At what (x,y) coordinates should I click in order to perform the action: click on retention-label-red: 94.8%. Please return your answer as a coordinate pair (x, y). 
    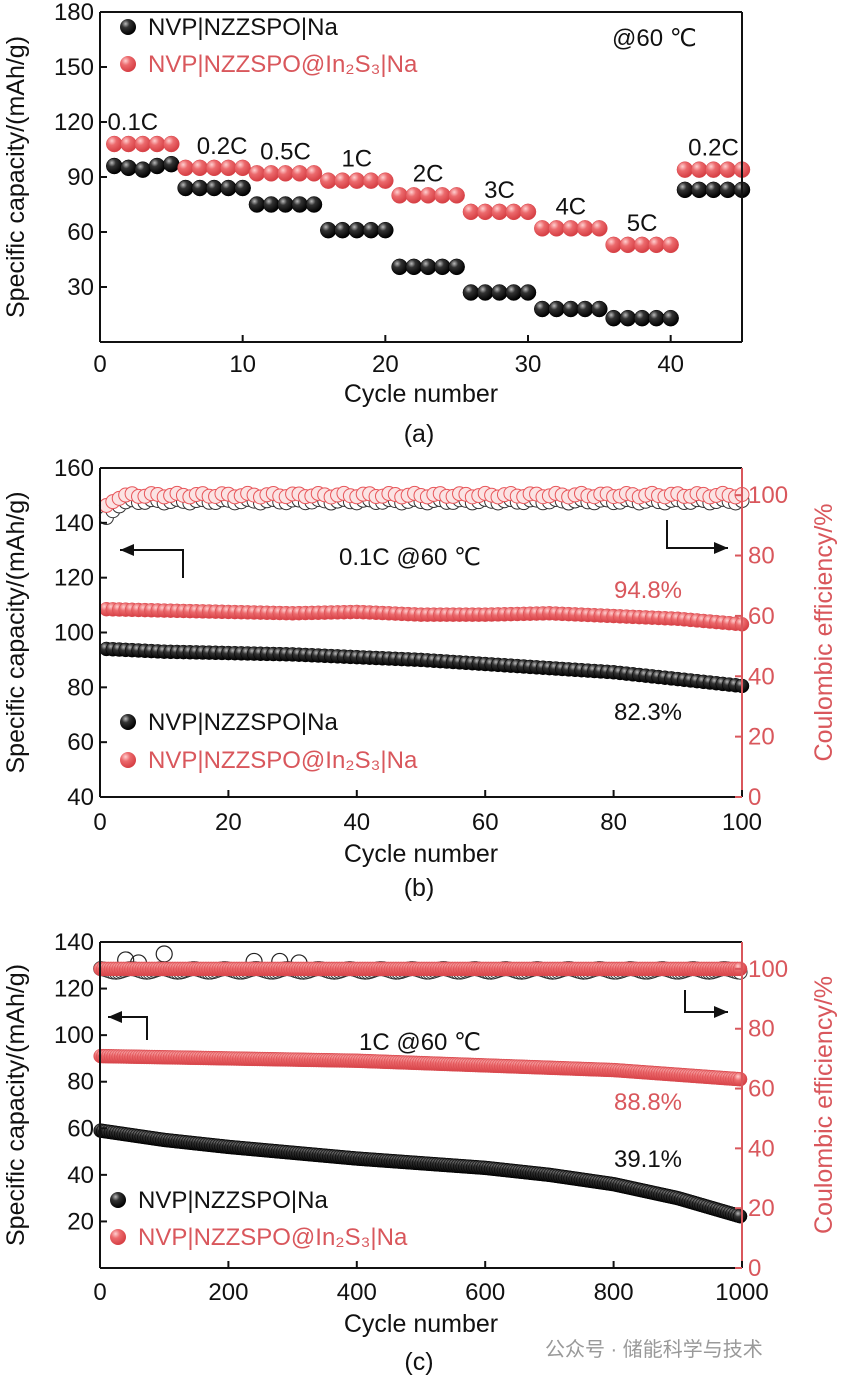
    Looking at the image, I should click on (648, 590).